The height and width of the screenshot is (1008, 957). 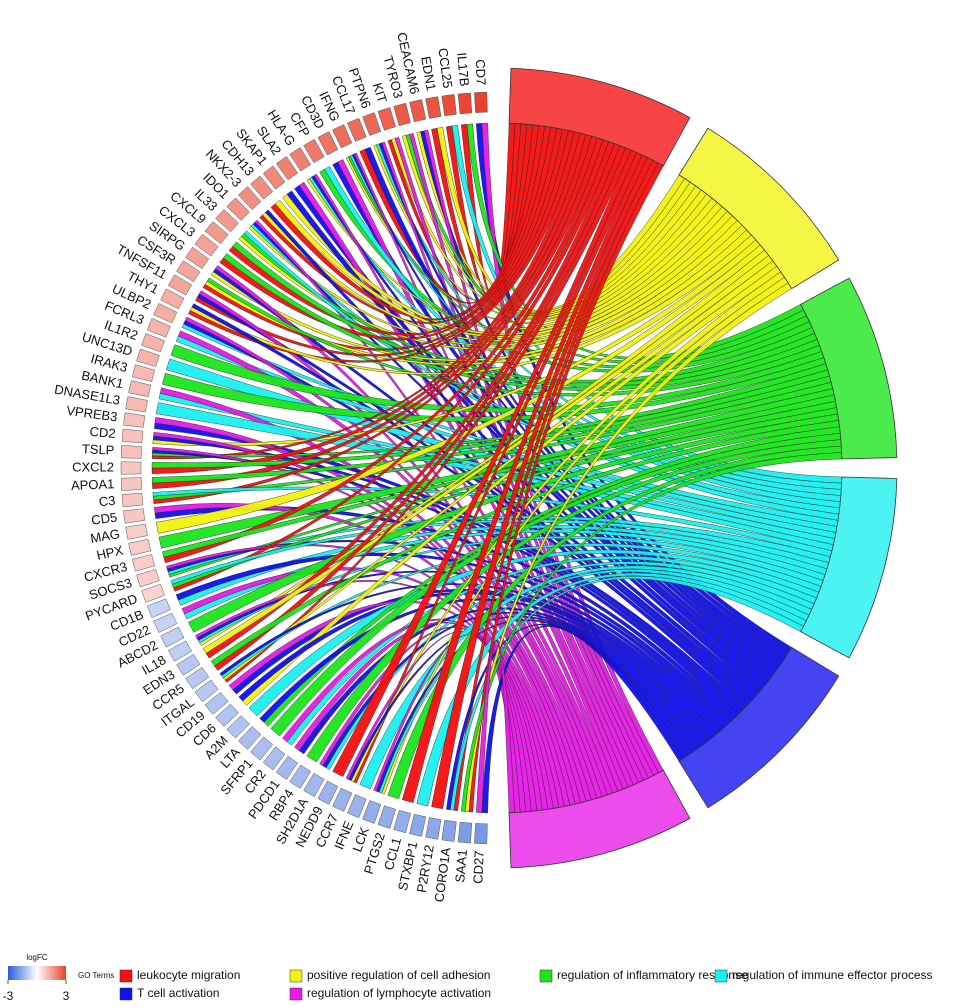 I want to click on color-scale-tick-label: -3, so click(x=8, y=996).